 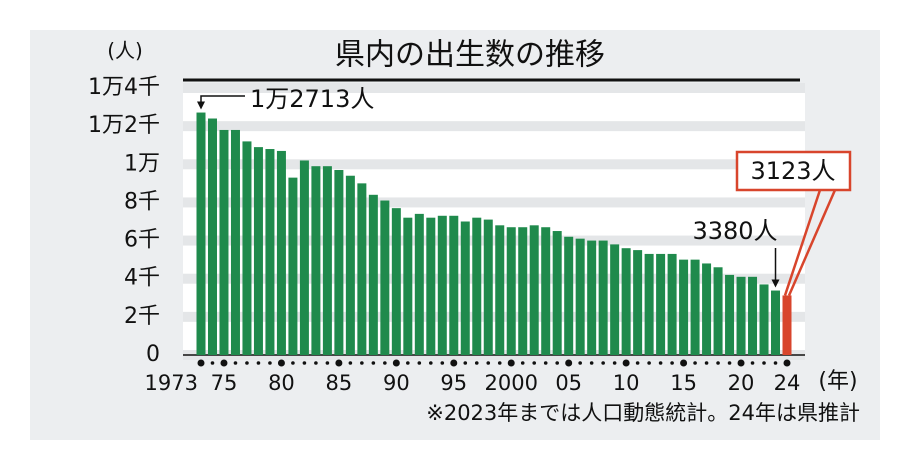 What do you see at coordinates (125, 51) in the screenshot?
I see `y-unit: (人)` at bounding box center [125, 51].